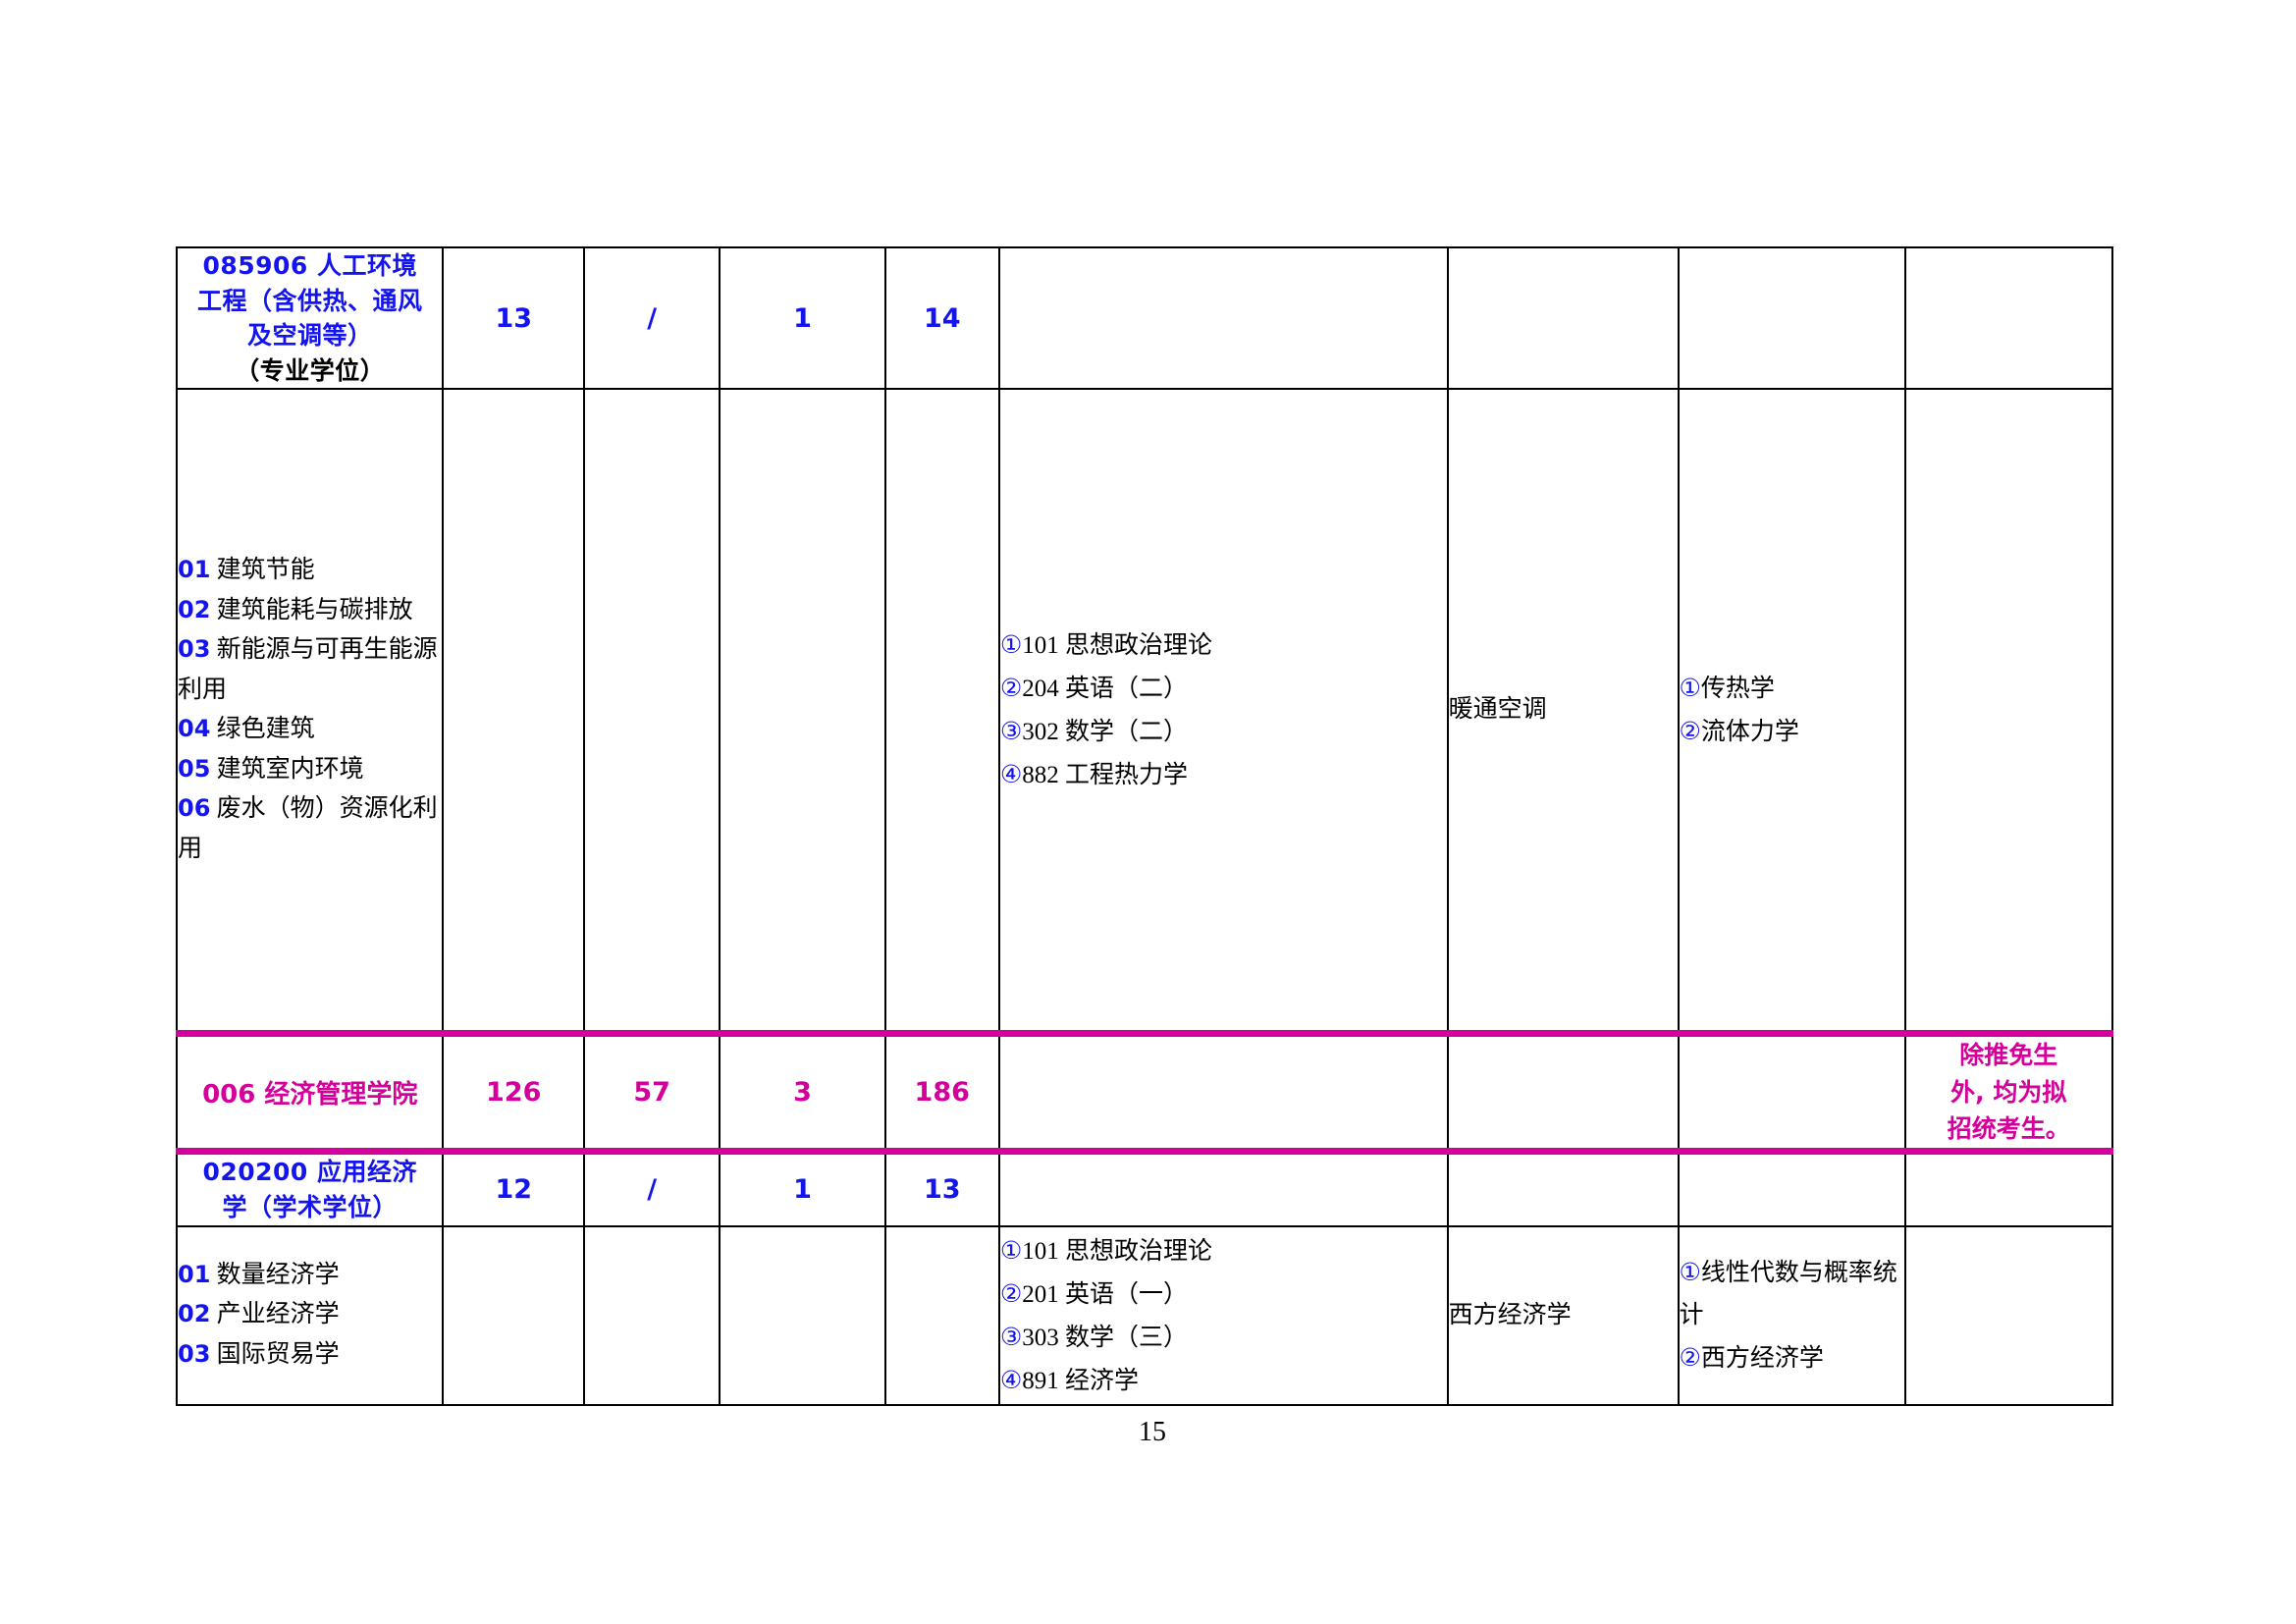 The width and height of the screenshot is (2296, 1624). I want to click on direction-label: 建筑能耗与碳排放, so click(314, 609).